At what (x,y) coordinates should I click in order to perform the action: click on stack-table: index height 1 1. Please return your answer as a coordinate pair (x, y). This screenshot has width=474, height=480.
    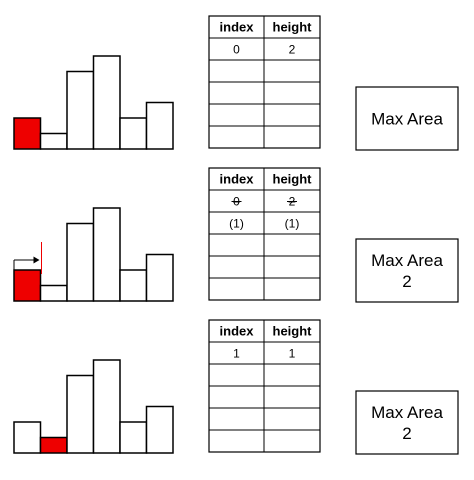
    Looking at the image, I should click on (264, 386).